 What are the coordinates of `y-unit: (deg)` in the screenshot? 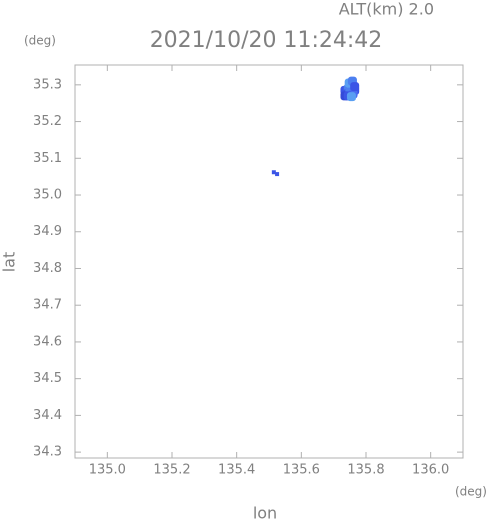 It's located at (40, 41).